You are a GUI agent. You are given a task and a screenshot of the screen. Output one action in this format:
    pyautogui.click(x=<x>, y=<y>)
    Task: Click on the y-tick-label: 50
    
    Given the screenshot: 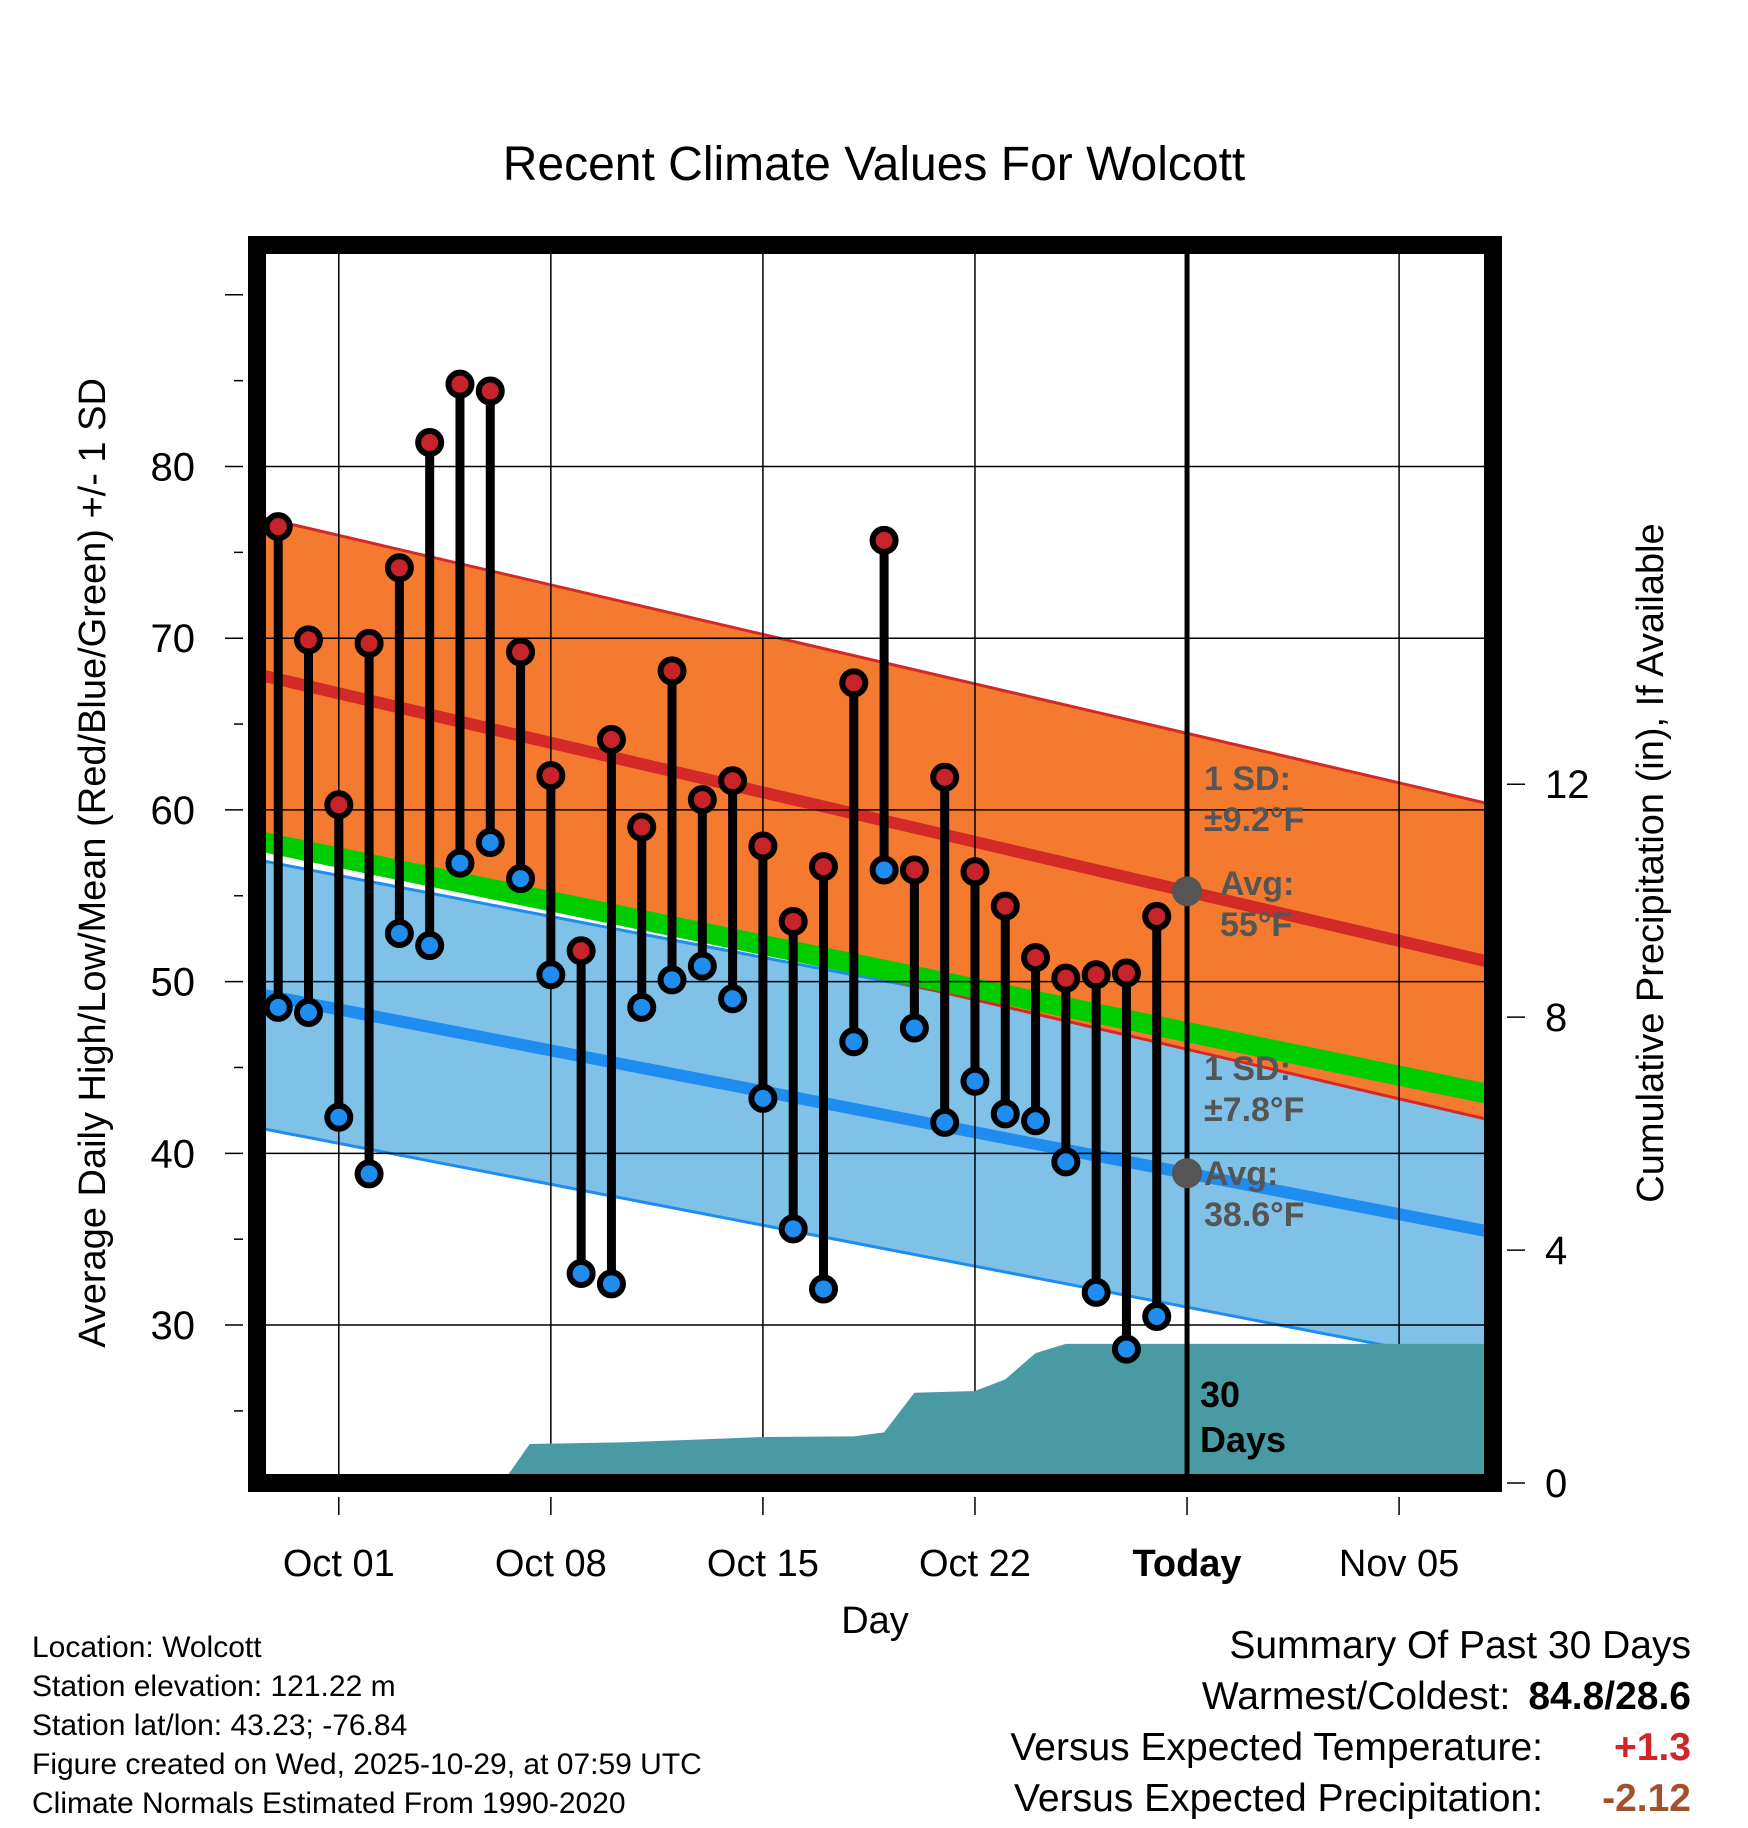 What is the action you would take?
    pyautogui.click(x=173, y=983)
    